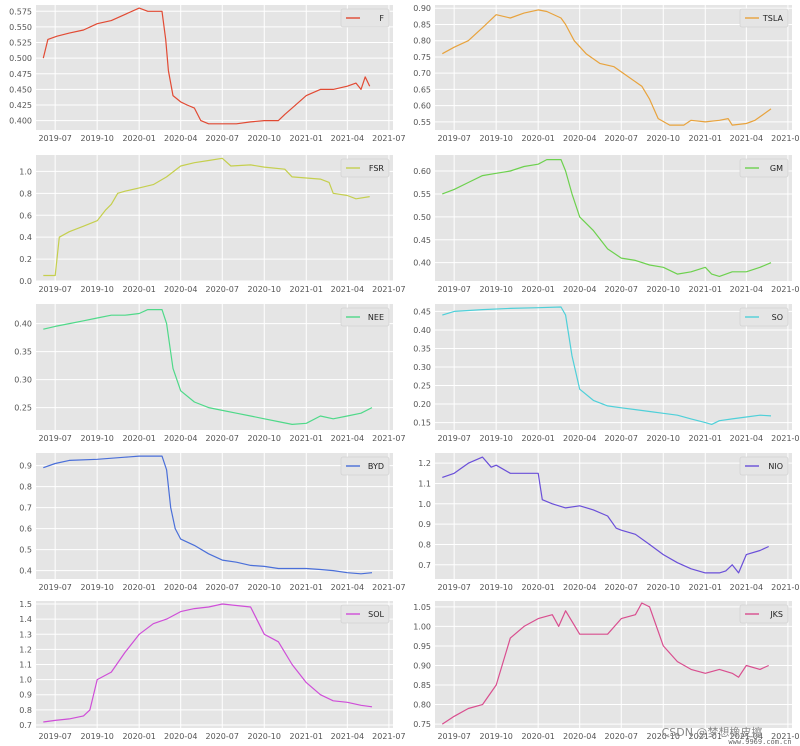  I want to click on y-tick-label: 0.4, so click(25, 571).